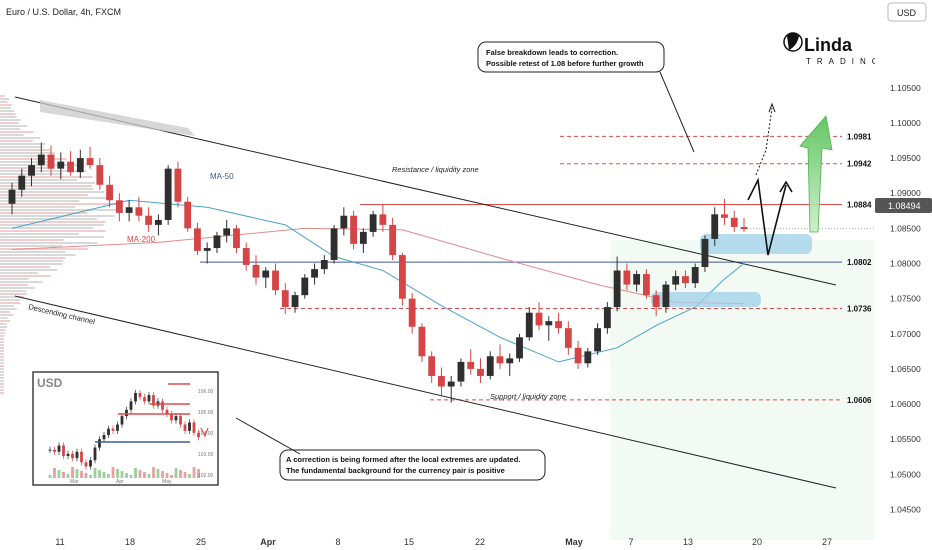 Image resolution: width=932 pixels, height=550 pixels. I want to click on logo-subtext: TRADING, so click(845, 61).